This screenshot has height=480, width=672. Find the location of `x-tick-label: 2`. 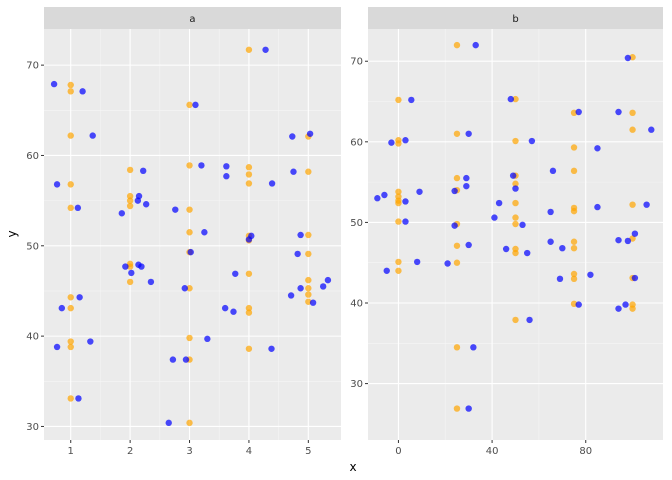

x-tick-label: 2 is located at coordinates (130, 451).